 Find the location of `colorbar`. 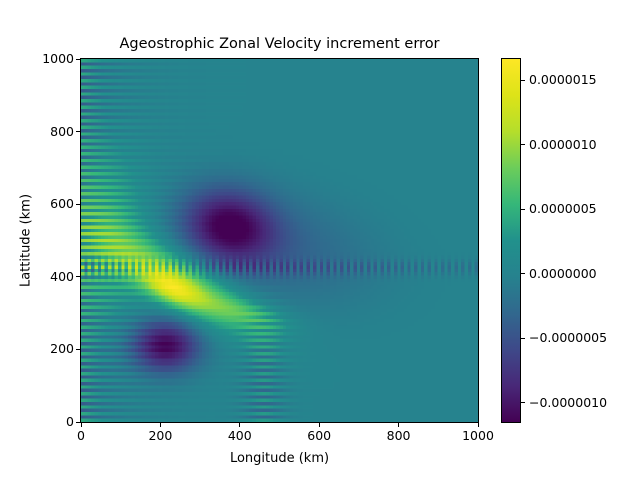

colorbar is located at coordinates (511, 240).